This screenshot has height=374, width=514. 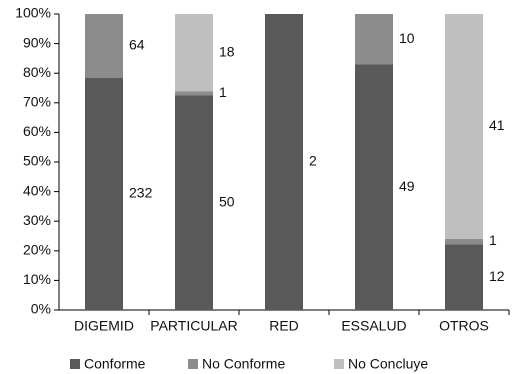 I want to click on x-tick-label: ESSALUD, so click(x=373, y=326).